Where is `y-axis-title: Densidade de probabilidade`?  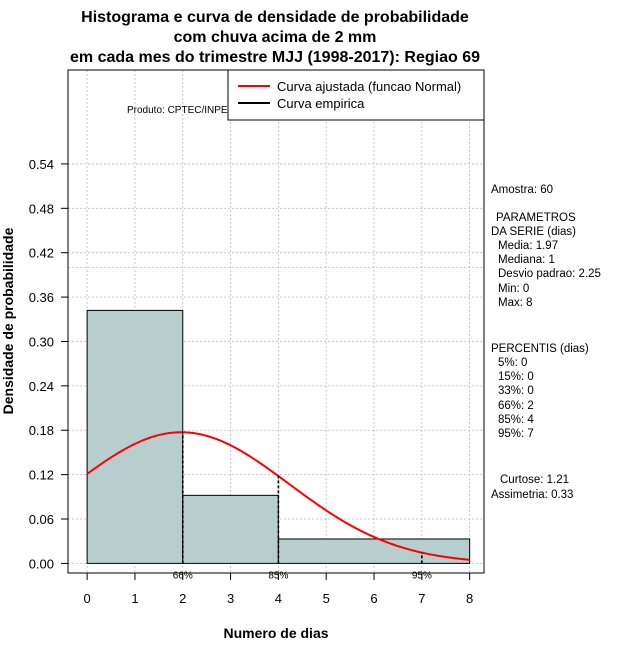 y-axis-title: Densidade de probabilidade is located at coordinates (8, 320).